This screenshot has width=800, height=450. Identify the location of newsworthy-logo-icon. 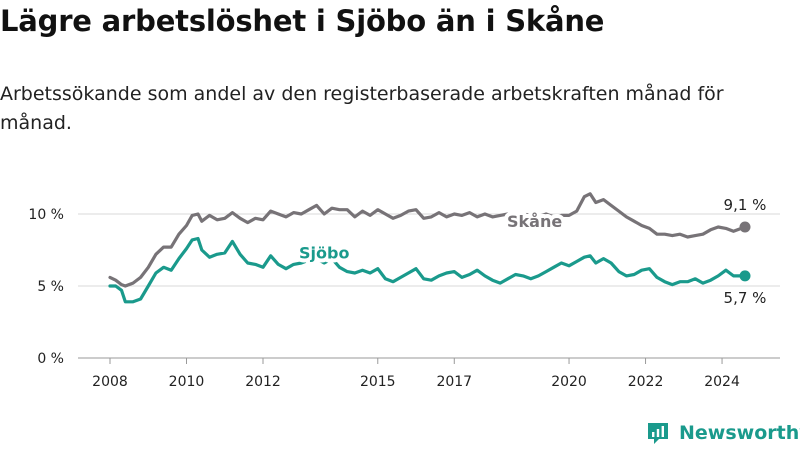
(658, 433).